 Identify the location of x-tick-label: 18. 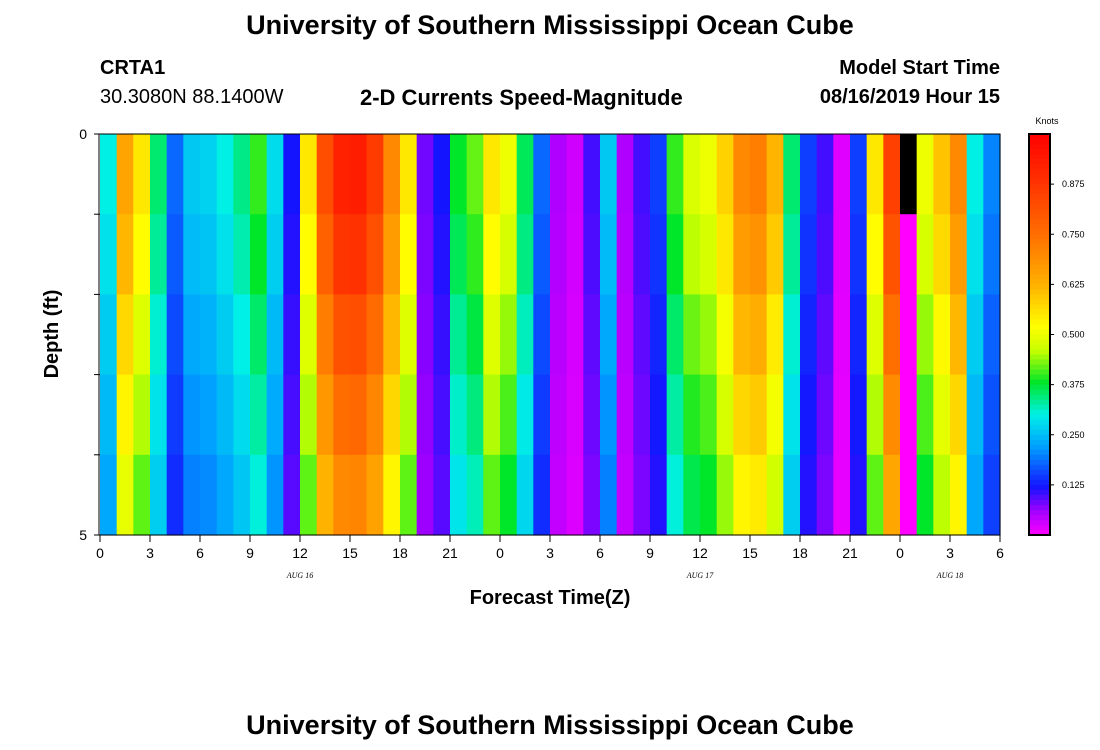
(400, 553).